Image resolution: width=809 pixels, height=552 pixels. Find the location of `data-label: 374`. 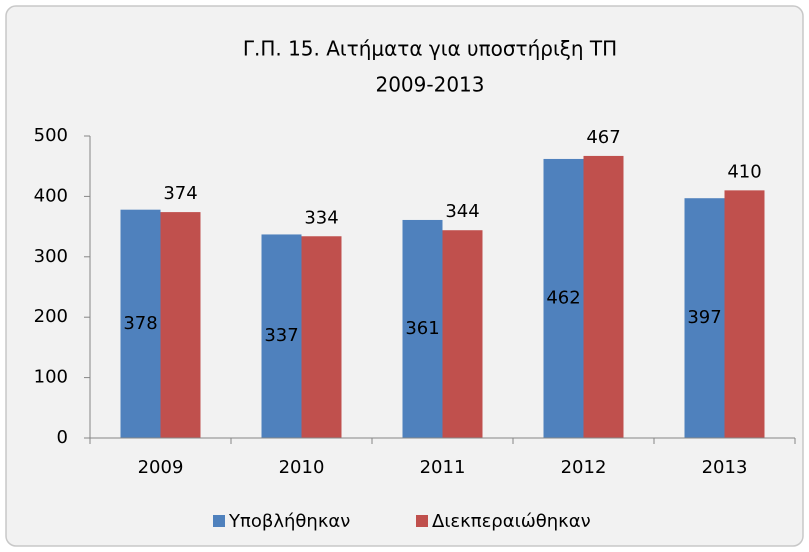

data-label: 374 is located at coordinates (180, 193).